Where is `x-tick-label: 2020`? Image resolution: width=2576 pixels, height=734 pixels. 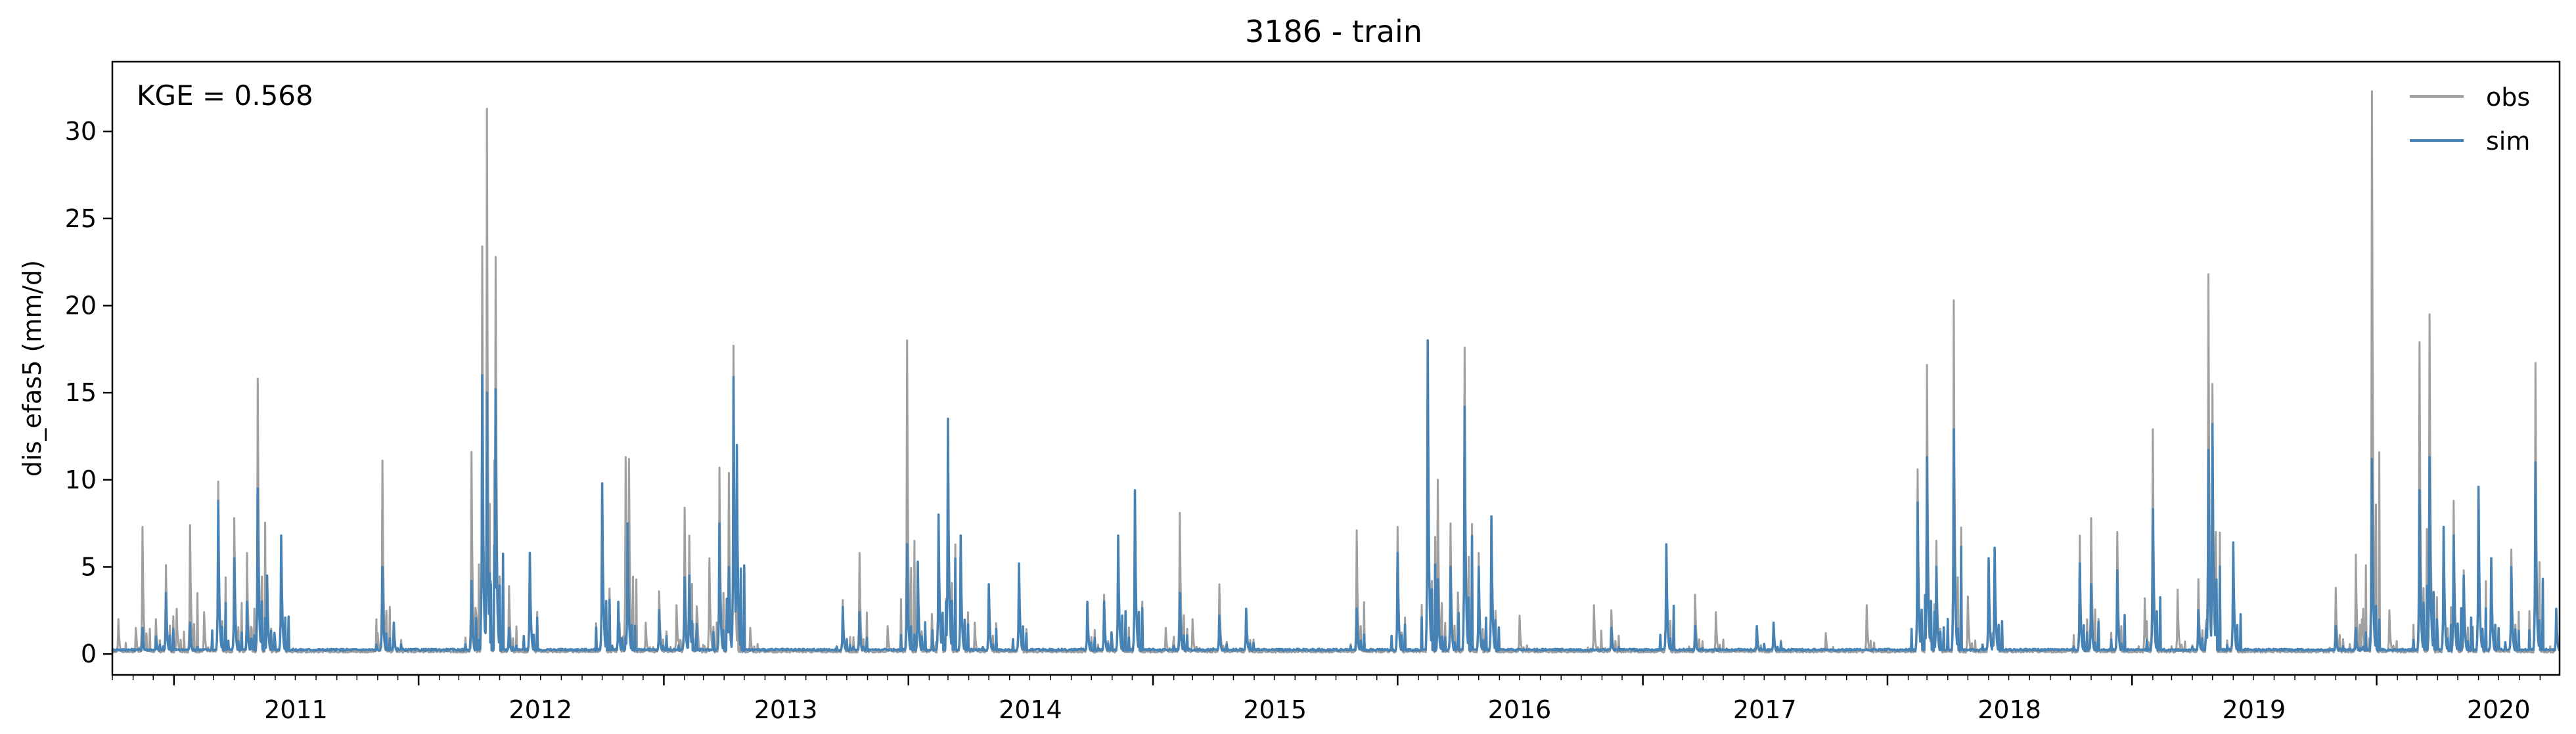 x-tick-label: 2020 is located at coordinates (2499, 709).